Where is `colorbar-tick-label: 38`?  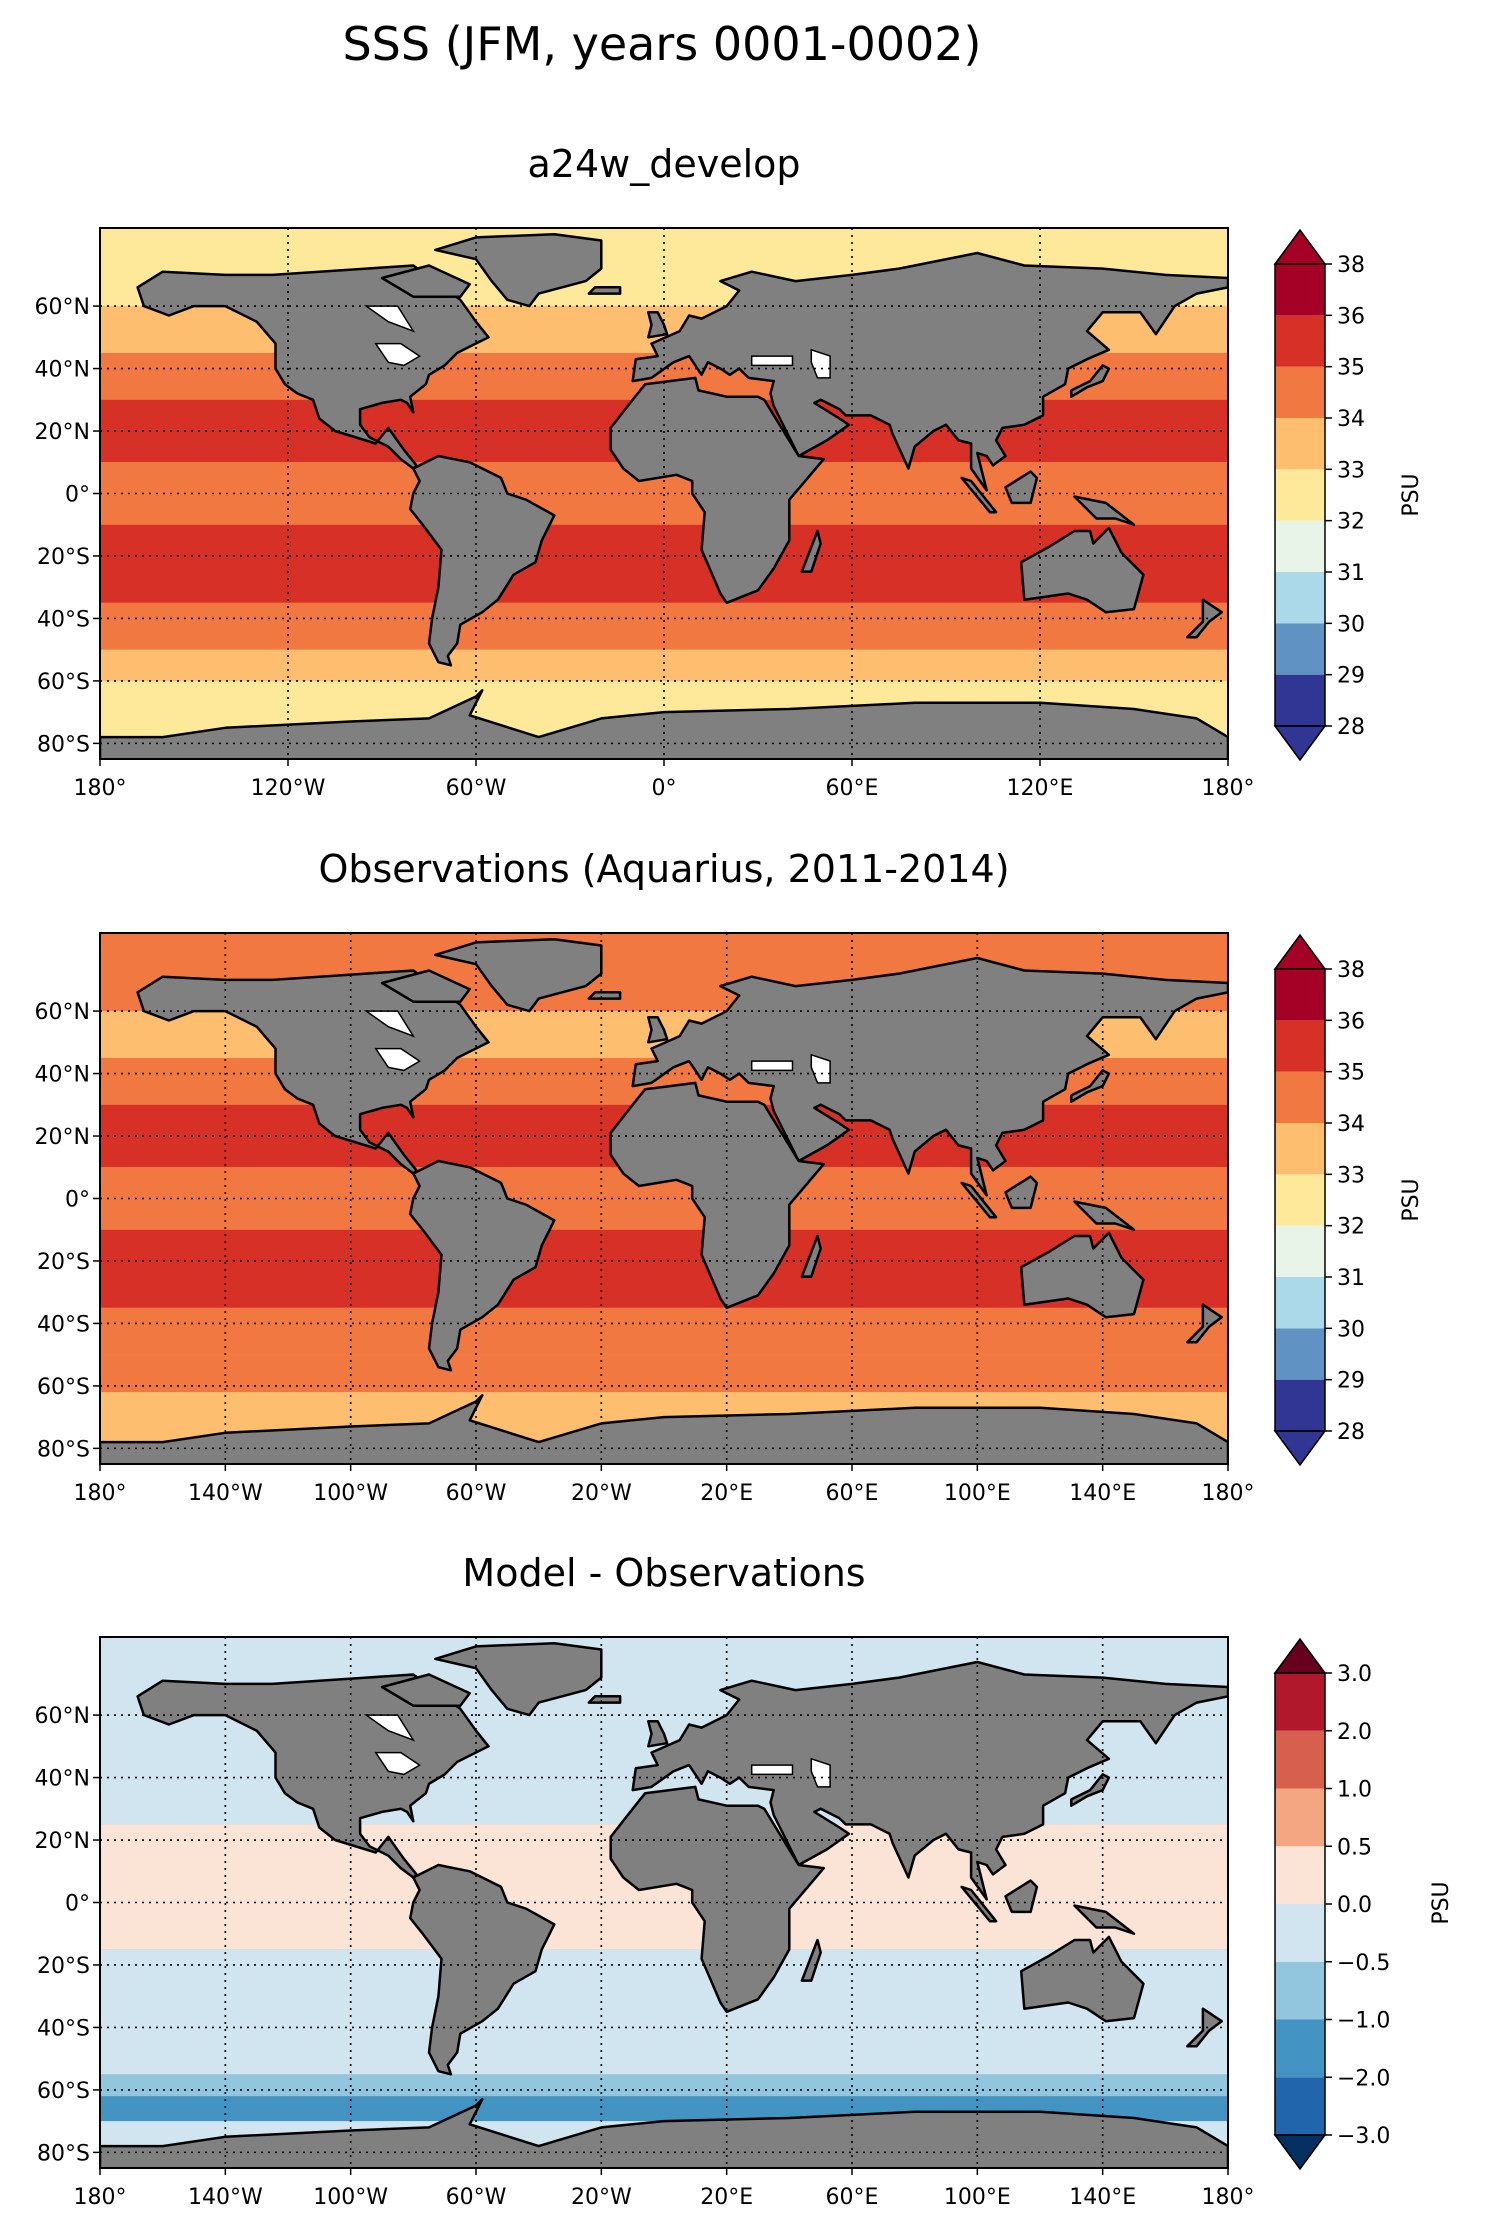 colorbar-tick-label: 38 is located at coordinates (1351, 970).